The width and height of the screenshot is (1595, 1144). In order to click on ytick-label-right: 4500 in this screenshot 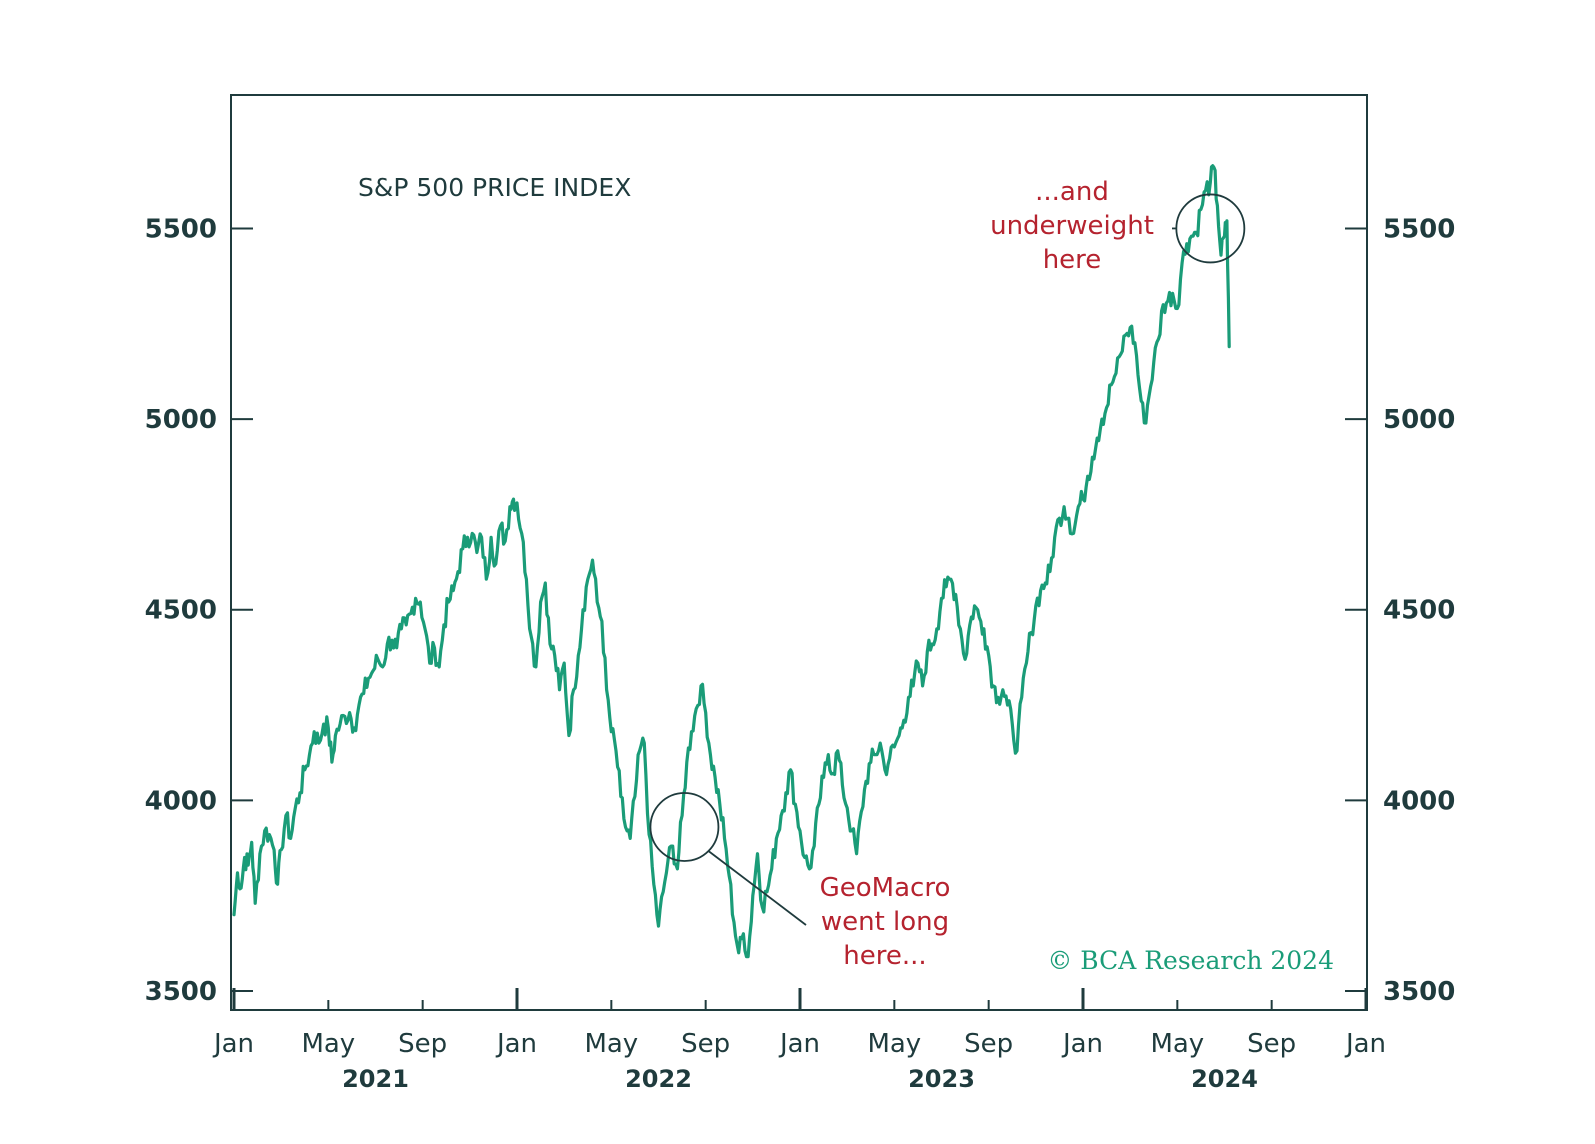, I will do `click(1419, 611)`.